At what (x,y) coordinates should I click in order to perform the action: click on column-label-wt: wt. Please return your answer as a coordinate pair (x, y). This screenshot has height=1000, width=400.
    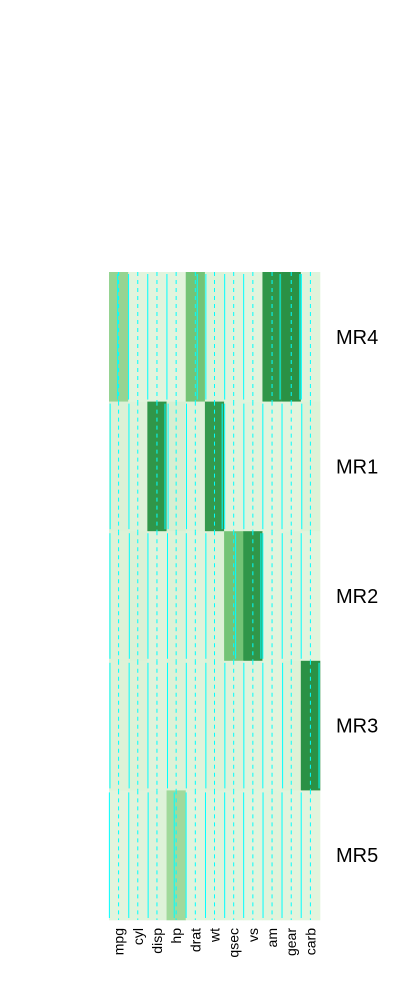
    Looking at the image, I should click on (215, 935).